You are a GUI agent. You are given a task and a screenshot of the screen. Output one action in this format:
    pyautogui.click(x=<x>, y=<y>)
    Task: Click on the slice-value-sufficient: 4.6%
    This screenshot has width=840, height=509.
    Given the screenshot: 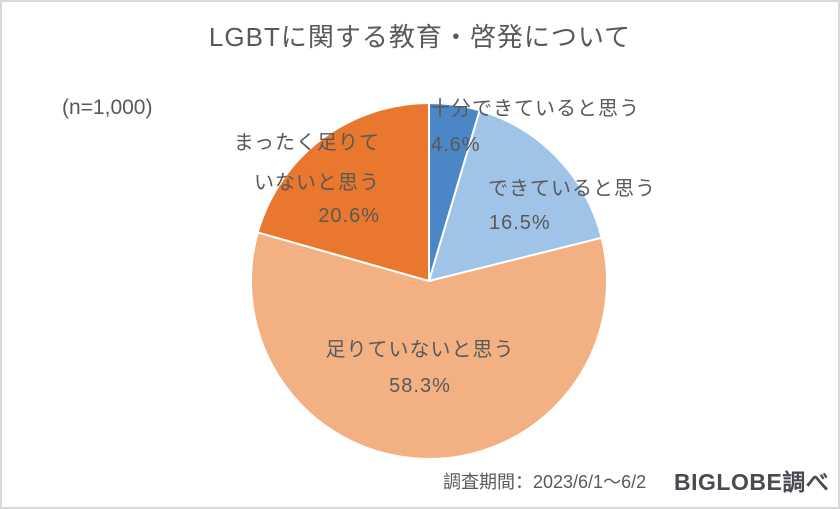 What is the action you would take?
    pyautogui.click(x=456, y=145)
    